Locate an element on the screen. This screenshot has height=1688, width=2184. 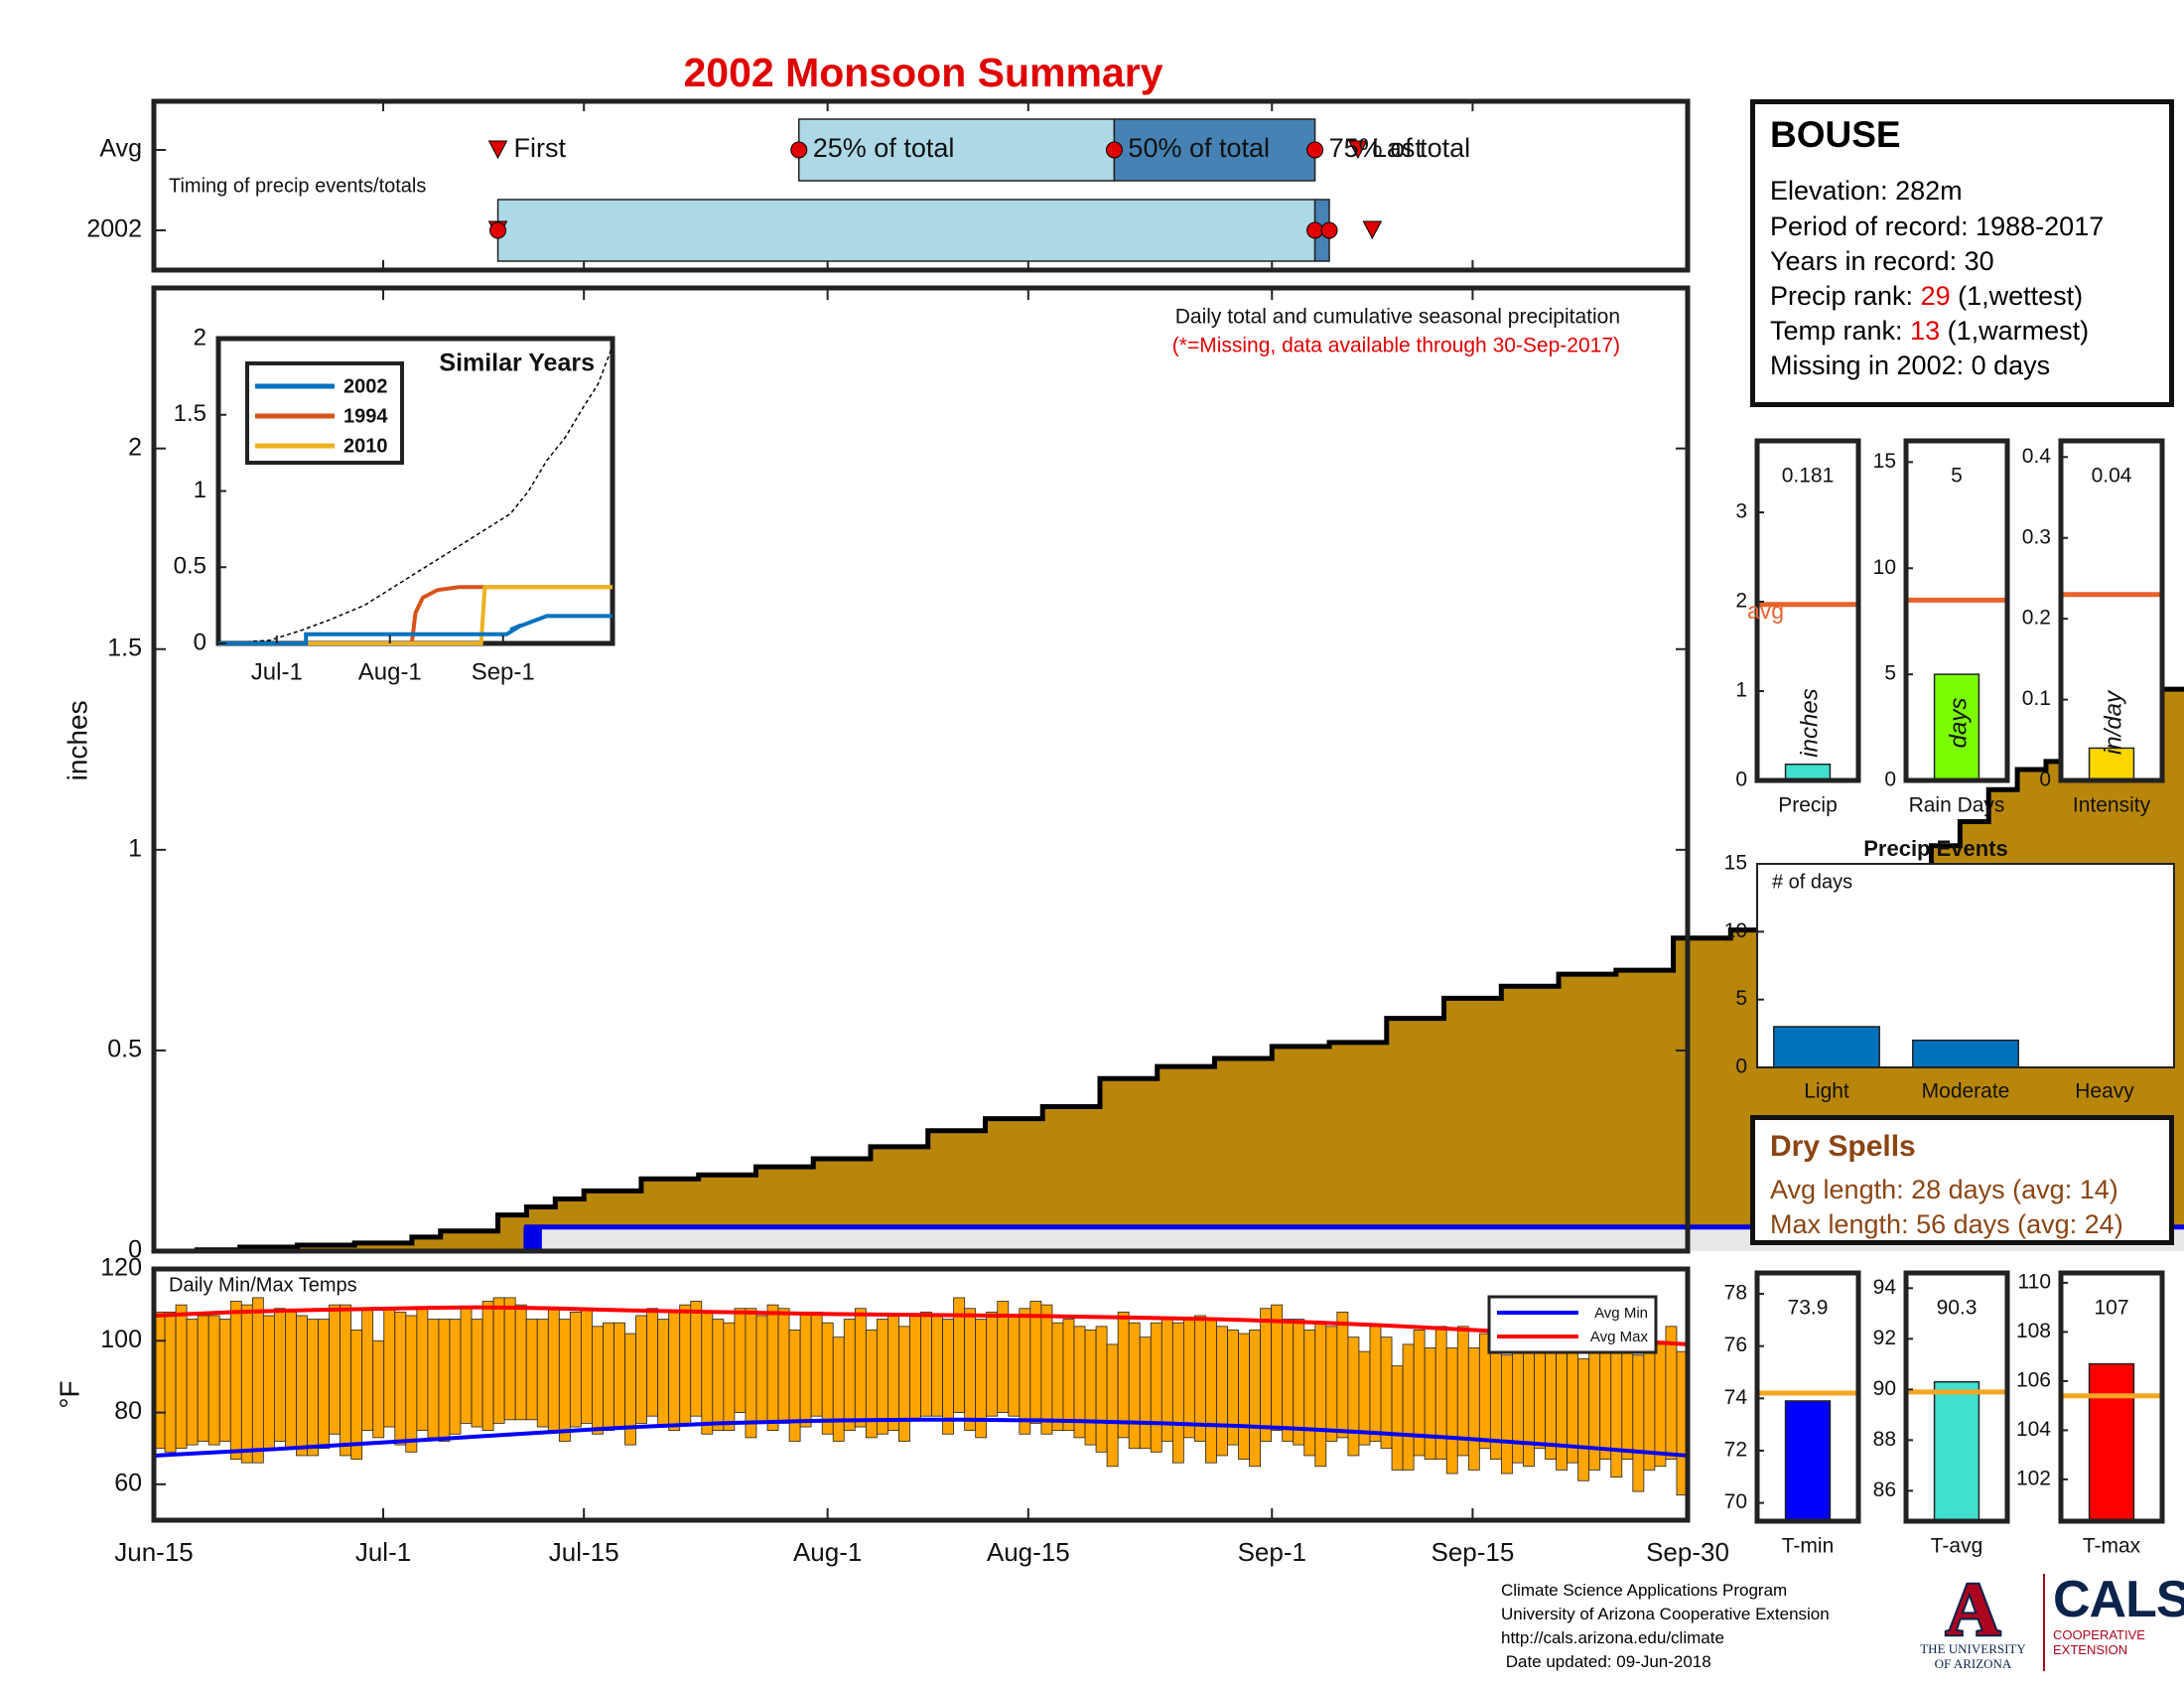
precip-stat-1-ytick-label: 5 is located at coordinates (1890, 673).